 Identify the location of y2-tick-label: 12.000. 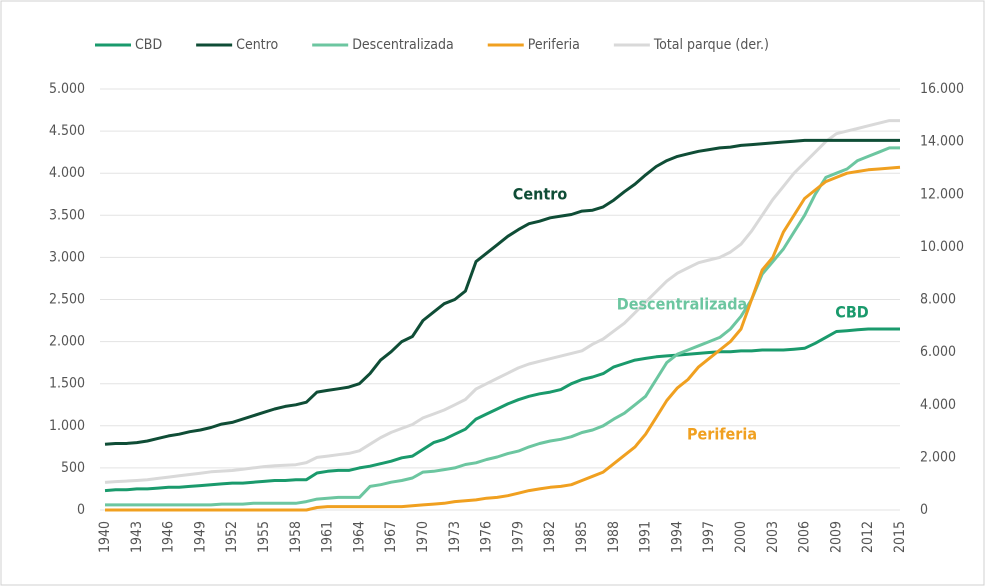
(942, 194).